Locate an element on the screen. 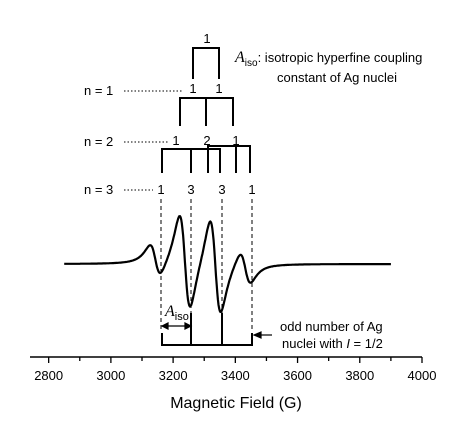 The height and width of the screenshot is (440, 474). tree-label-n3-c: 3 is located at coordinates (221, 189).